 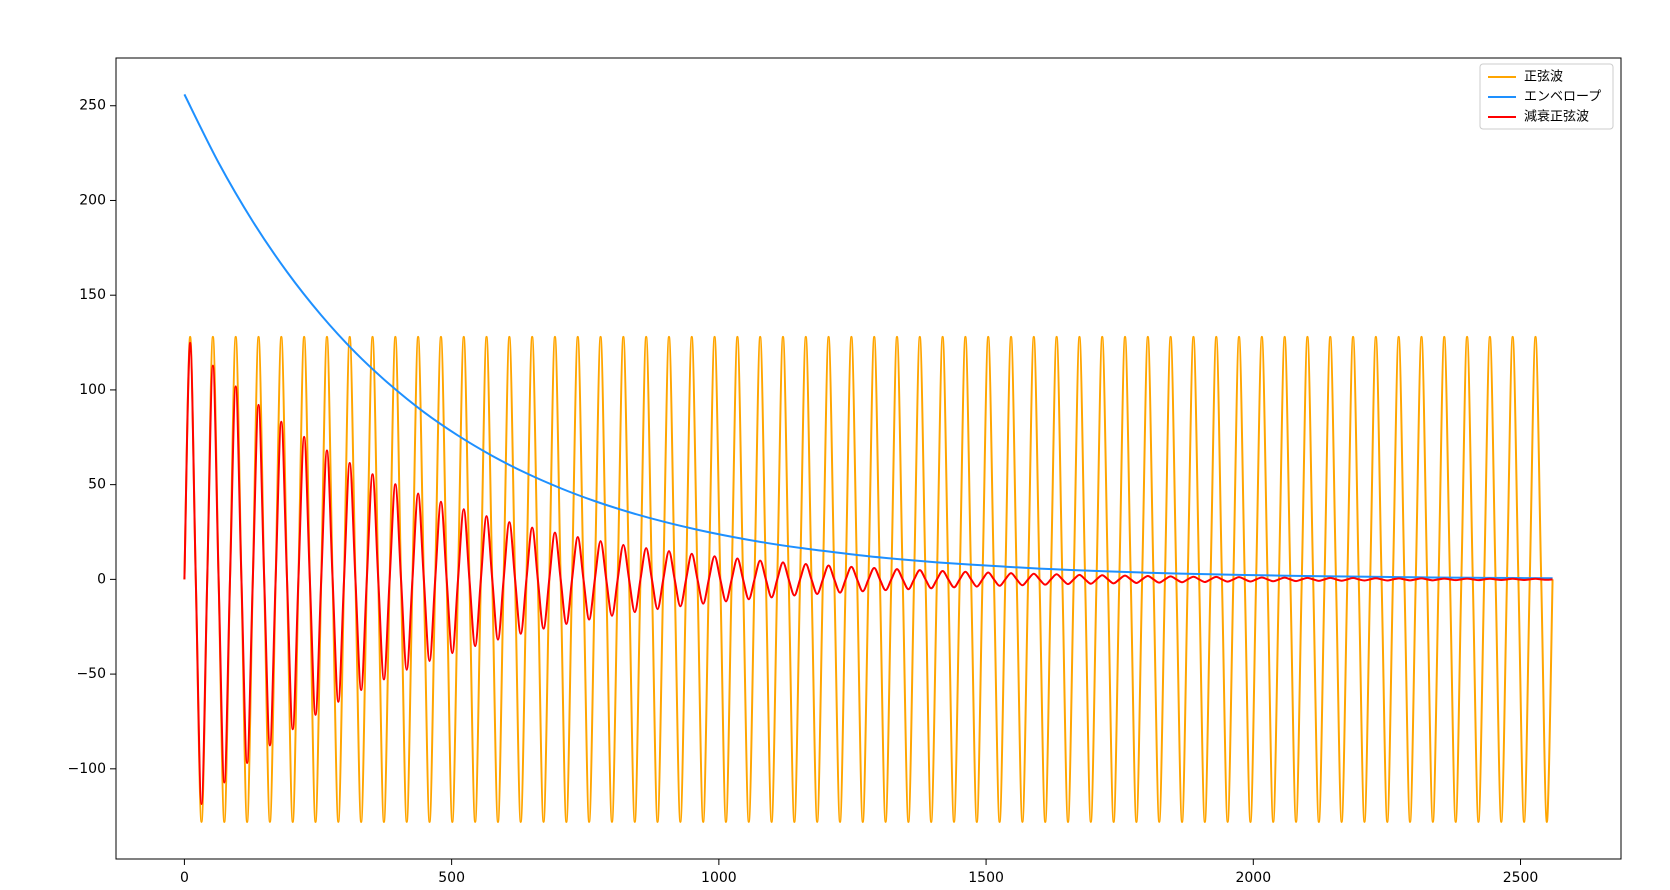 I want to click on legend-label: エンベロープ, so click(x=1562, y=97).